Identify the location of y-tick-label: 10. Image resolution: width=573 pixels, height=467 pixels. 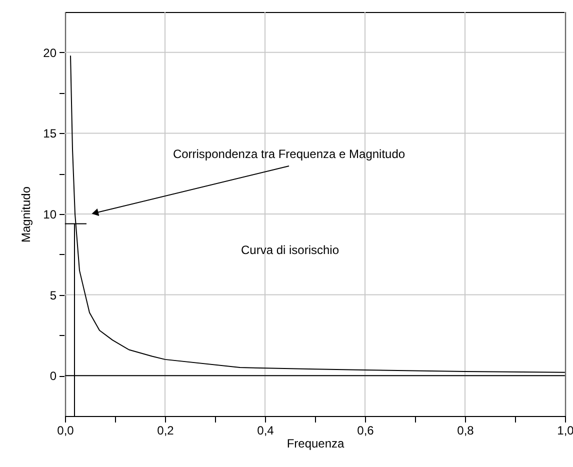
(50, 215).